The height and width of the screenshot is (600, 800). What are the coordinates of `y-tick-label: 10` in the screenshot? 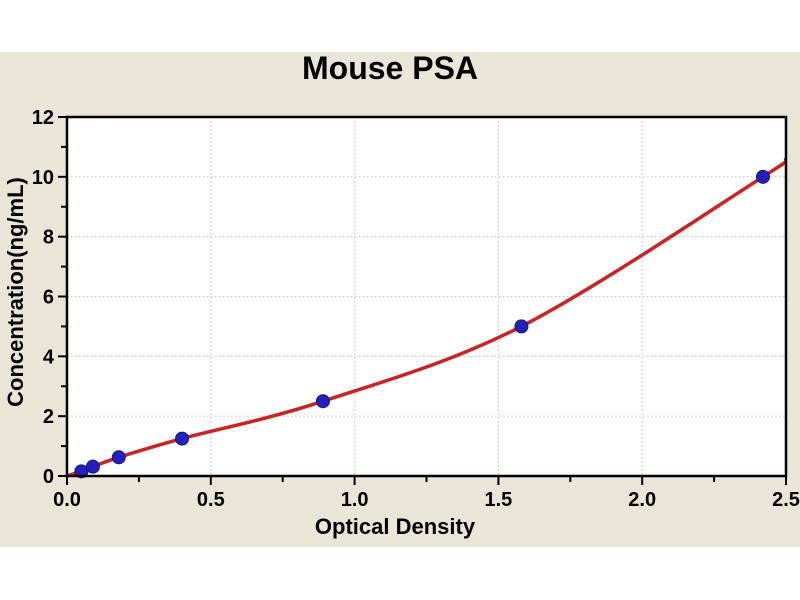 It's located at (43, 178).